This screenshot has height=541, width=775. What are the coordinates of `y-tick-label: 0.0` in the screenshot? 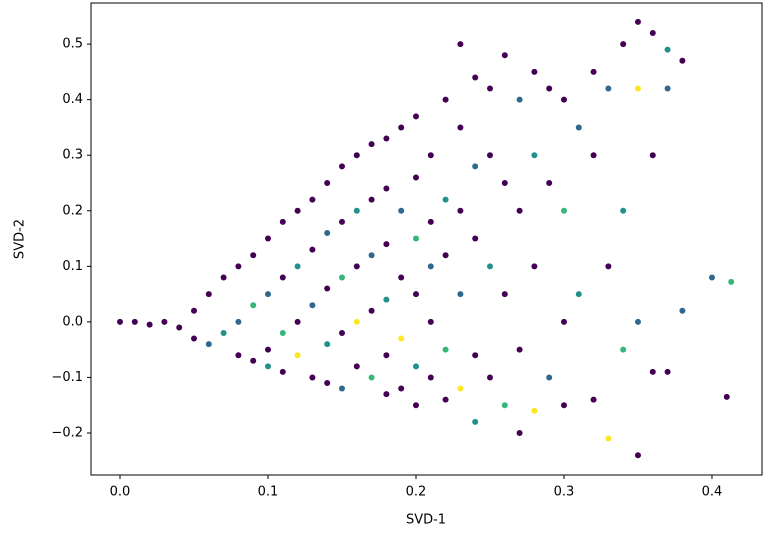 It's located at (72, 321).